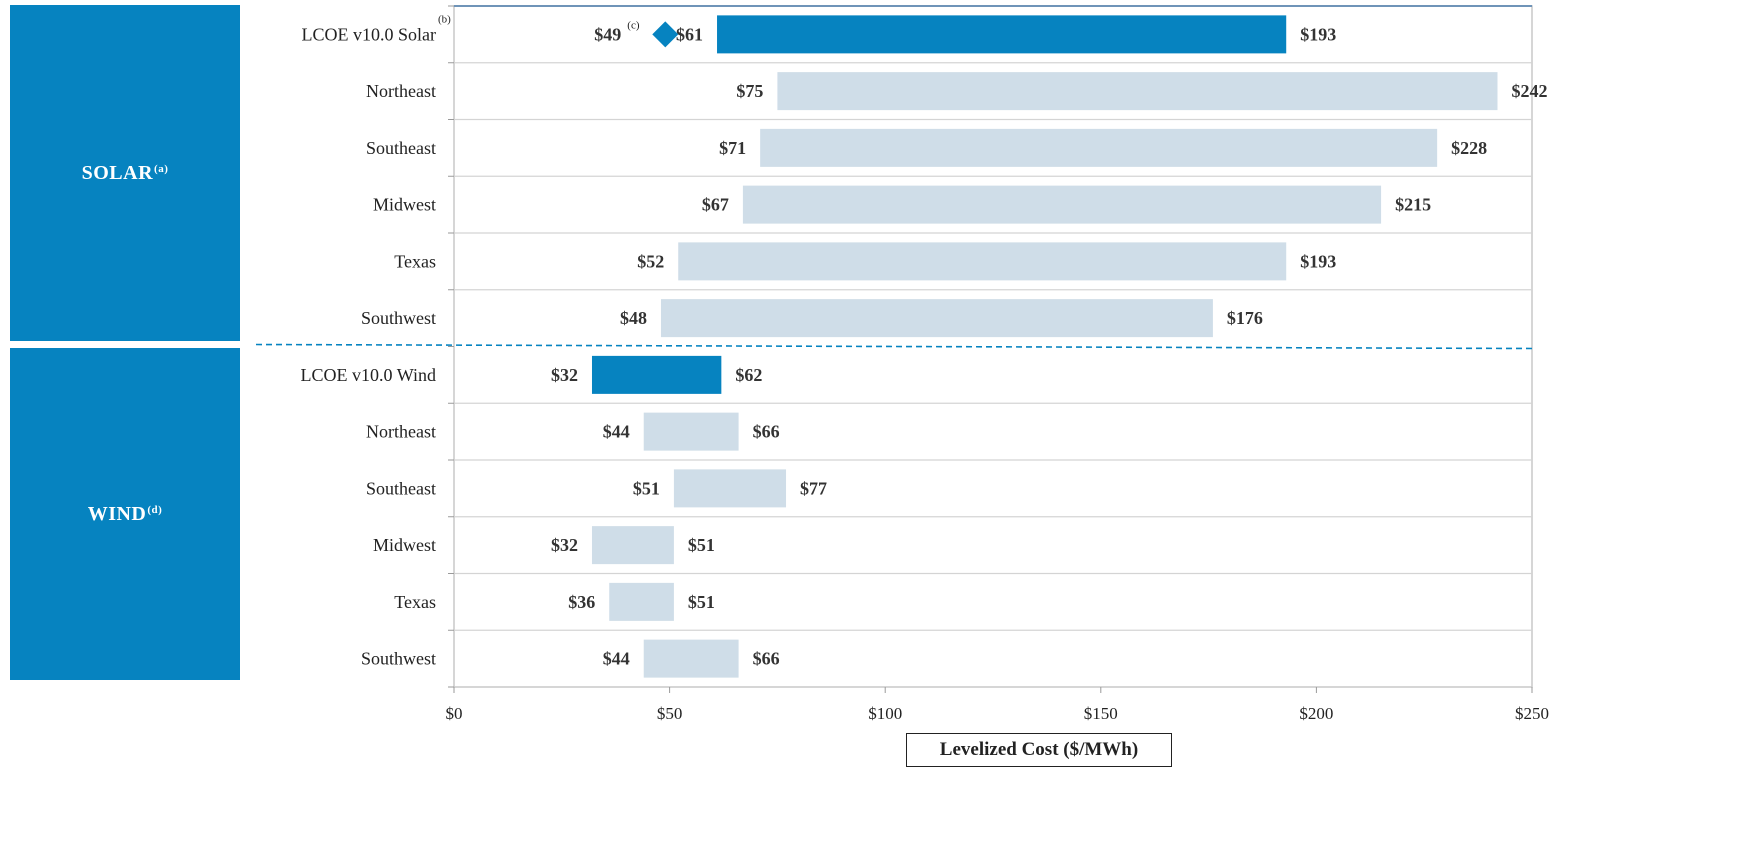 This screenshot has height=851, width=1742. Describe the element at coordinates (1469, 148) in the screenshot. I see `high-value-label: $228` at that location.